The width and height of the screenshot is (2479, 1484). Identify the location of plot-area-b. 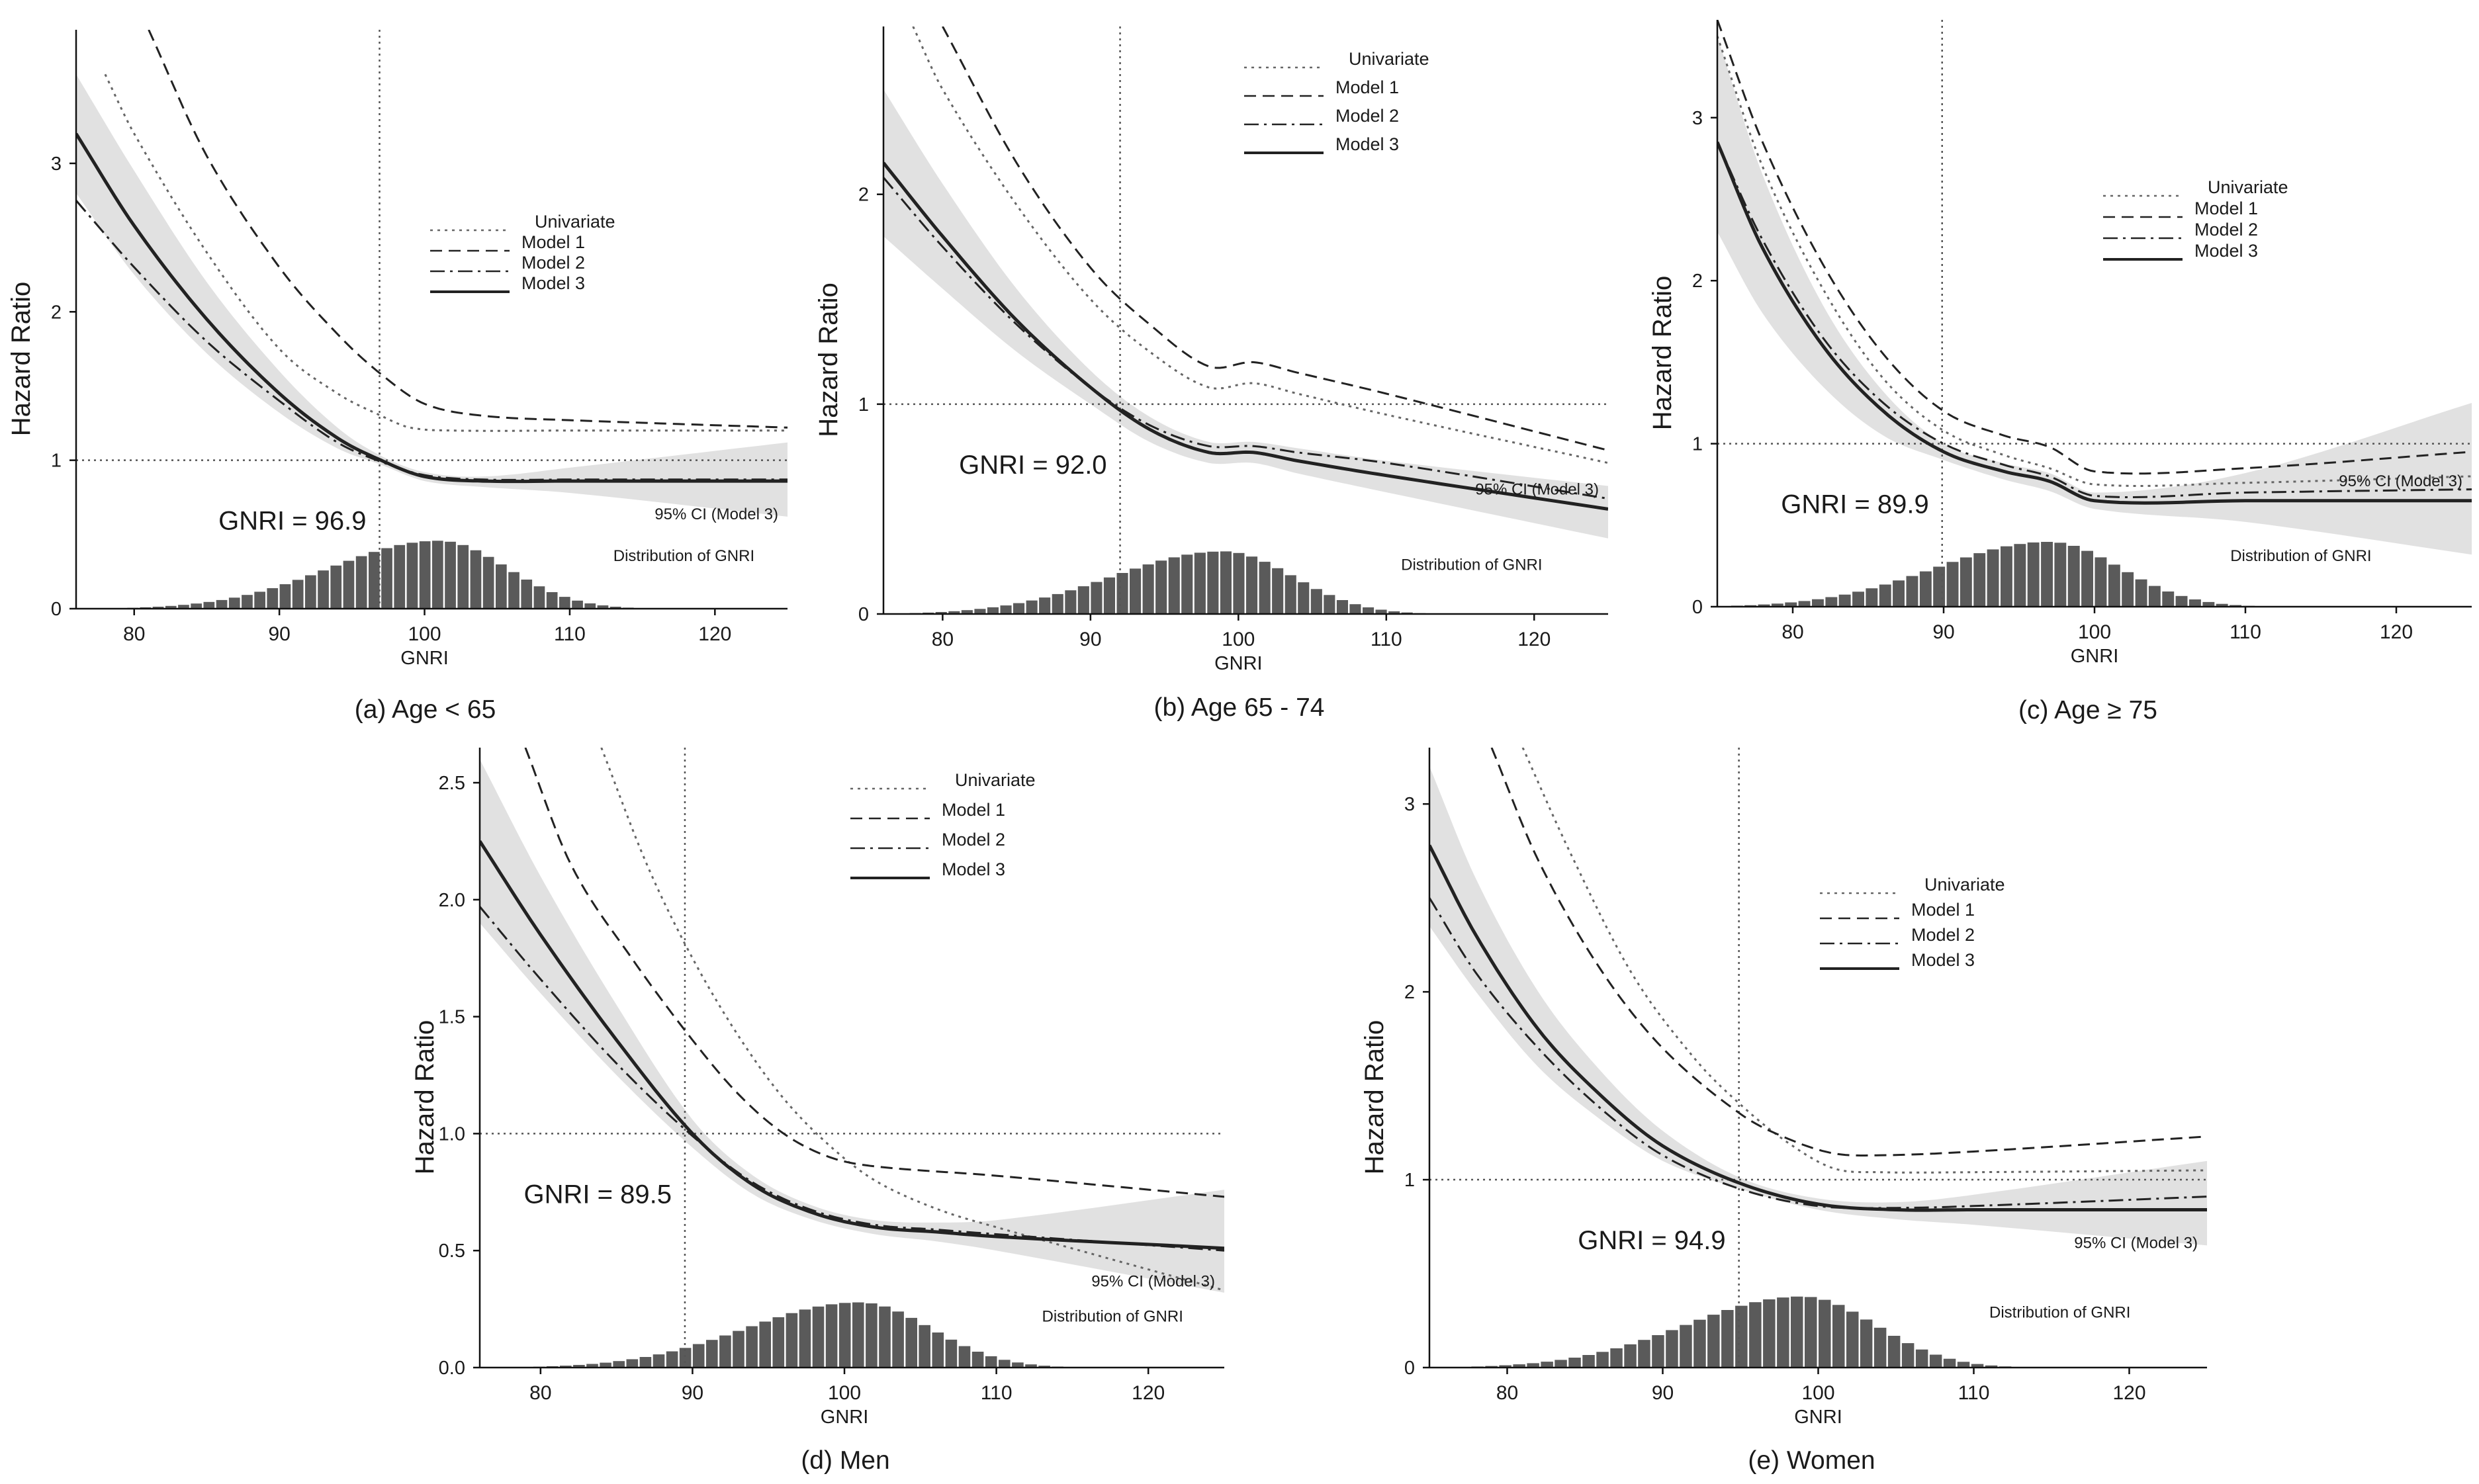
(1245, 320).